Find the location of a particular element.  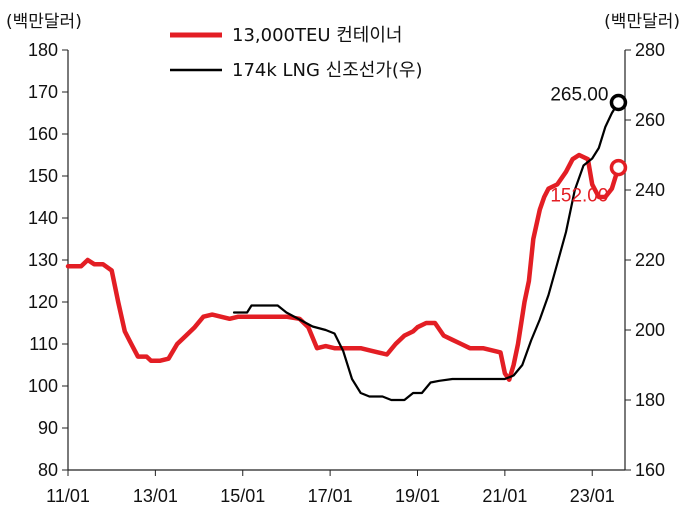

legend: 13,000TEU 컨테이너 174k LNG 신조선가(우) is located at coordinates (296, 53).